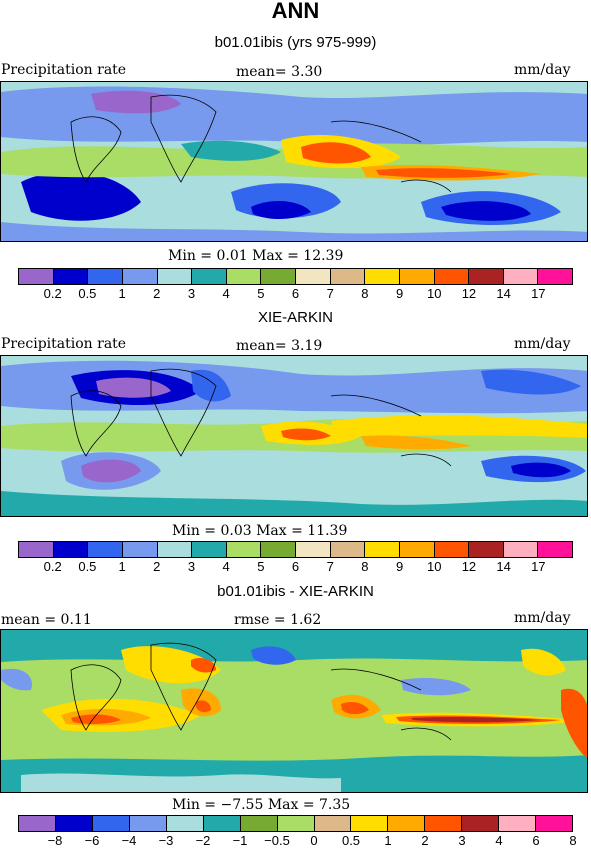 The image size is (591, 848). Describe the element at coordinates (399, 566) in the screenshot. I see `panel-2-colorbar-tick: 9` at that location.